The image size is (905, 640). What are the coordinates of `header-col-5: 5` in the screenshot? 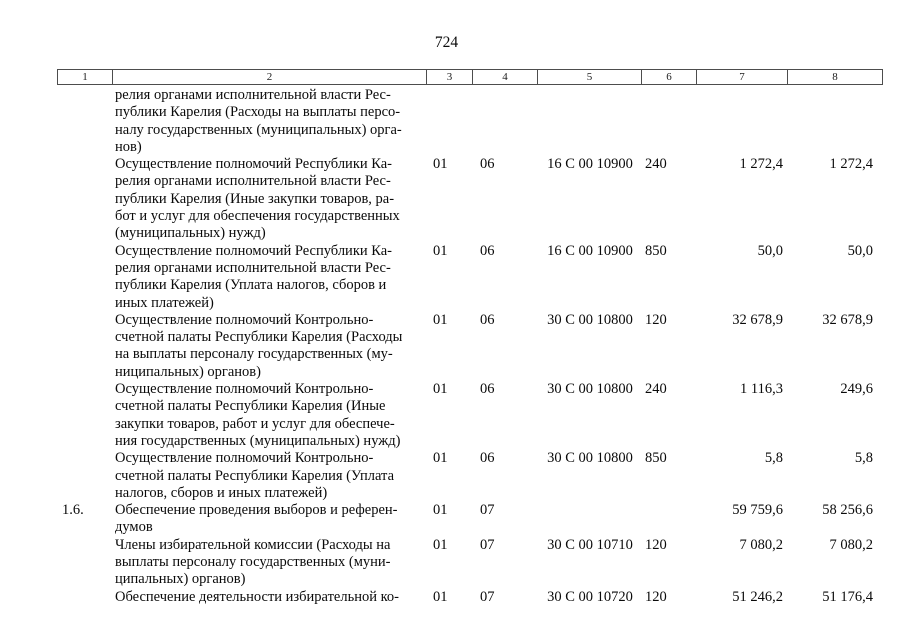 It's located at (590, 77).